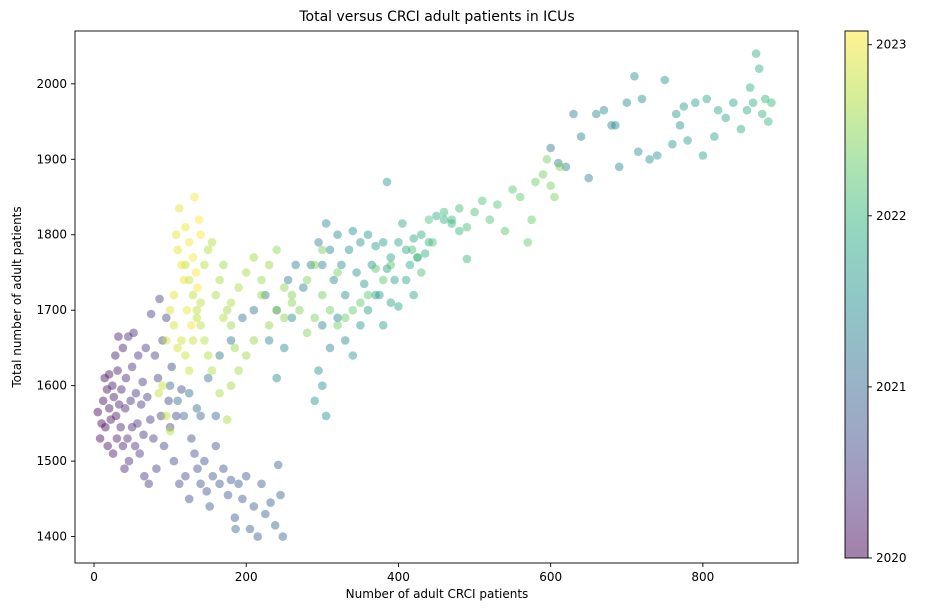 Image resolution: width=925 pixels, height=611 pixels. Describe the element at coordinates (550, 577) in the screenshot. I see `x-tick-label: 600` at that location.